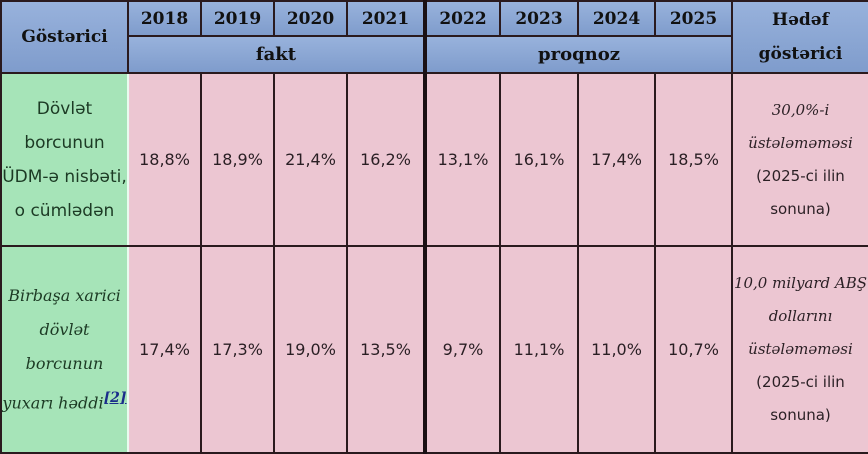 This screenshot has width=868, height=454. I want to click on year-header: 2024, so click(616, 18).